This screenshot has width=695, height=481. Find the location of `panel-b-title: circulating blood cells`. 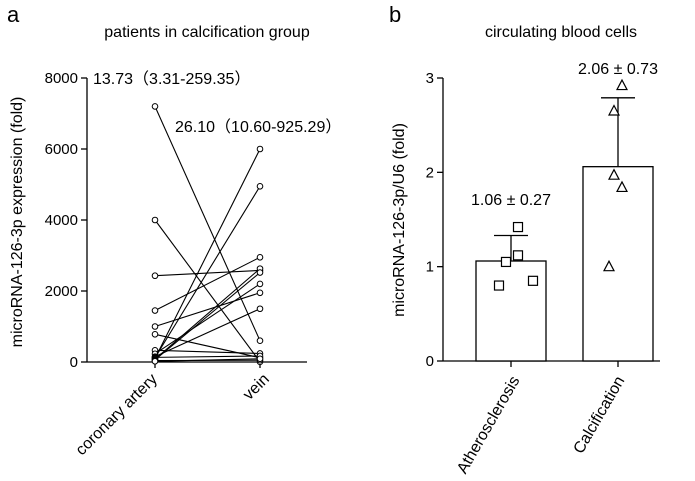

panel-b-title: circulating blood cells is located at coordinates (561, 32).